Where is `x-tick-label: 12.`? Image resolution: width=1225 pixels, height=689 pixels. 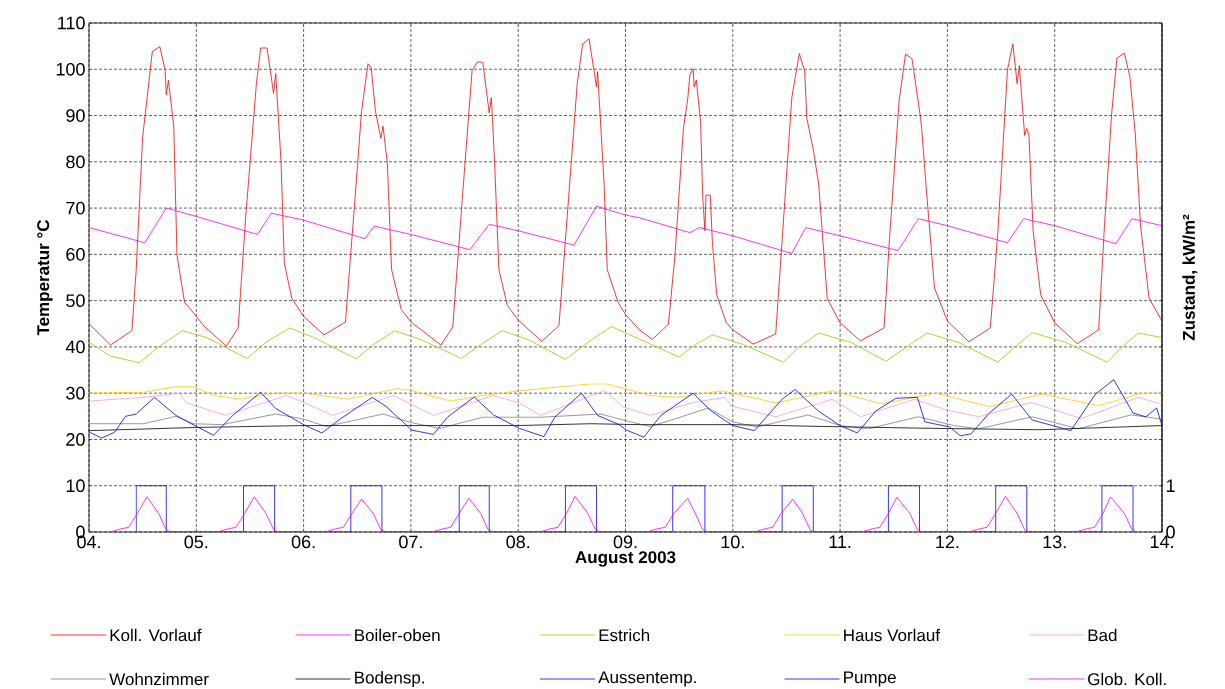 x-tick-label: 12. is located at coordinates (947, 542).